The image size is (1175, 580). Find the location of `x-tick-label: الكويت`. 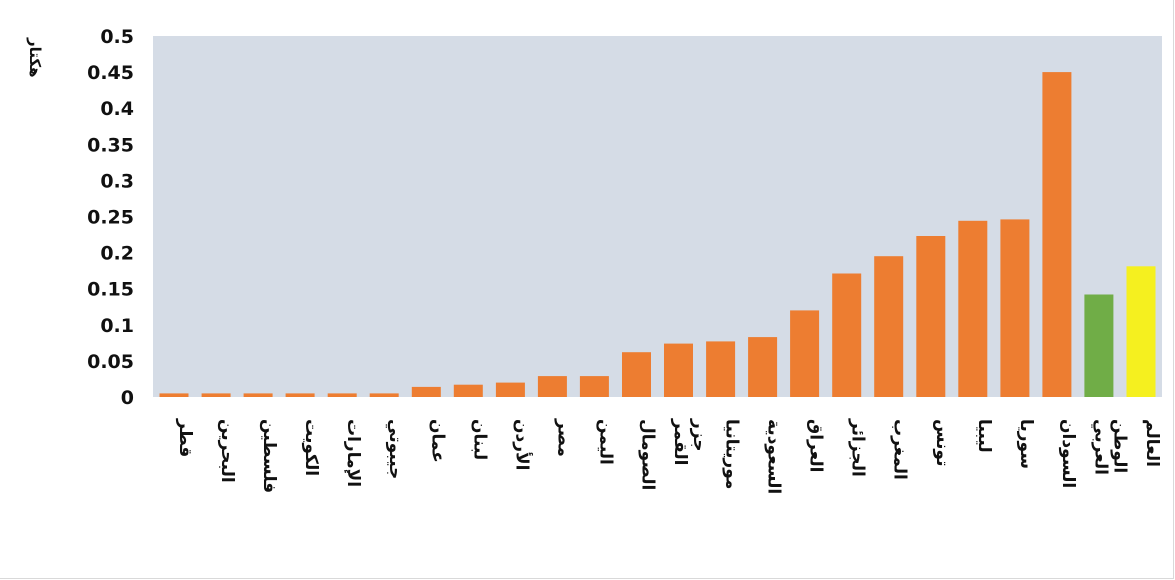

x-tick-label: الكويت is located at coordinates (311, 447).